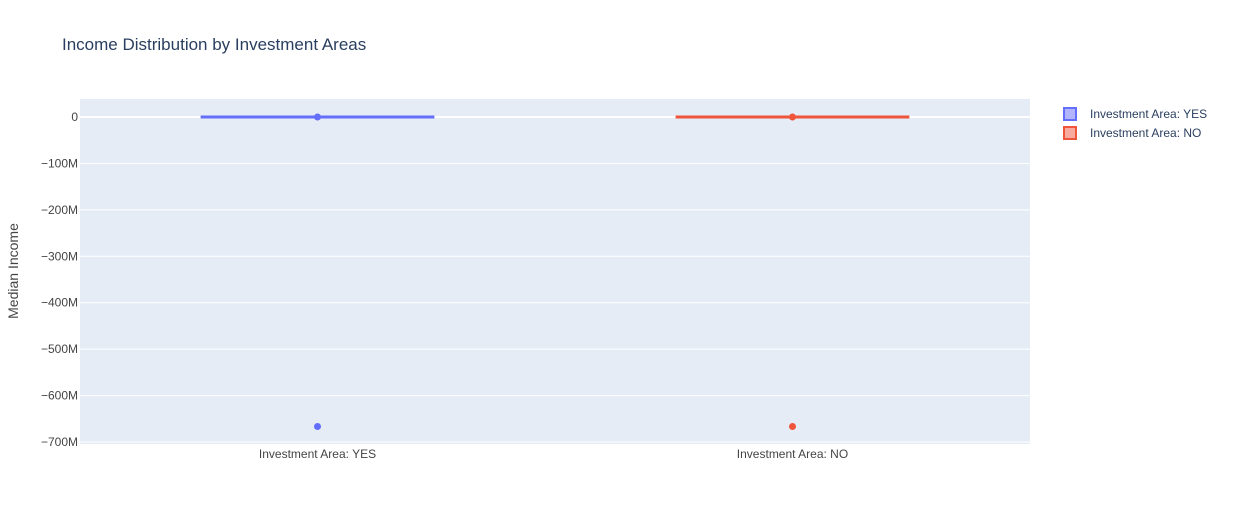 The width and height of the screenshot is (1241, 530). Describe the element at coordinates (1145, 133) in the screenshot. I see `legend-label: Investment Area: NO` at that location.